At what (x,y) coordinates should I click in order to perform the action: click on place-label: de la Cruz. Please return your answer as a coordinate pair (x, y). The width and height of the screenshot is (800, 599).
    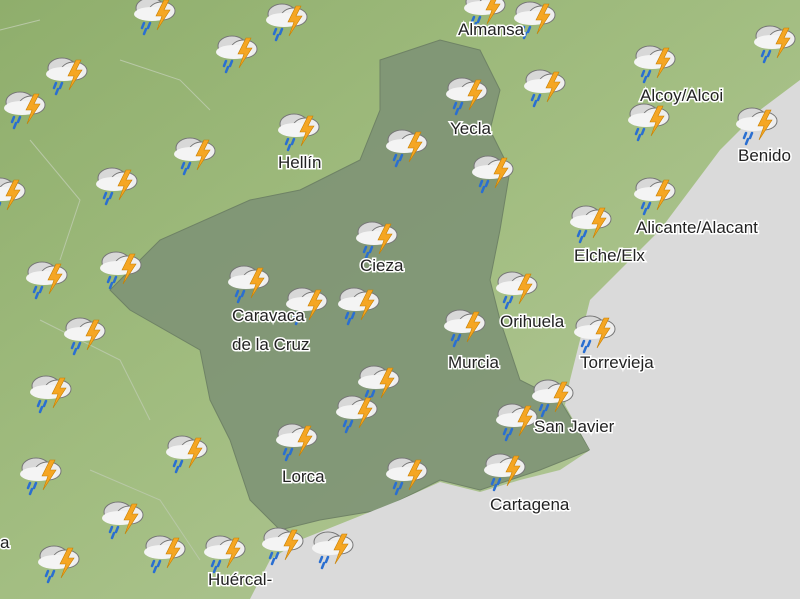
    Looking at the image, I should click on (270, 344).